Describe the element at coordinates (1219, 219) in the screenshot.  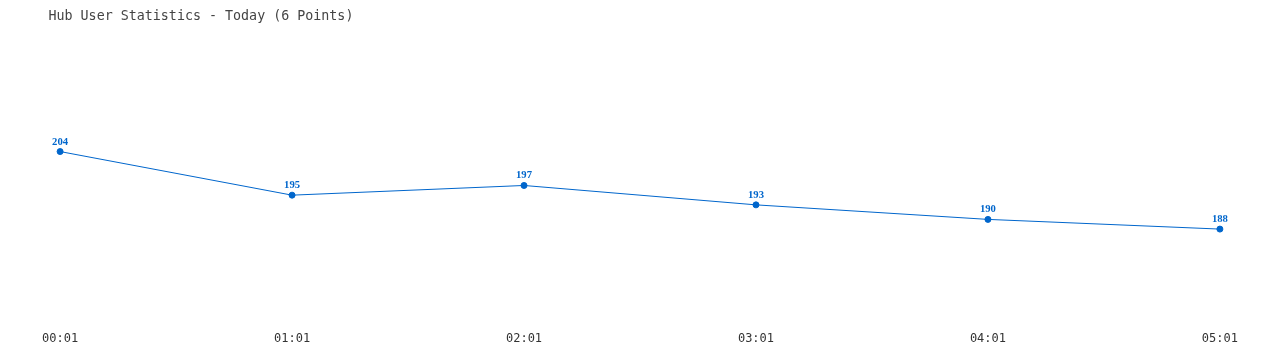
I see `data-label: 188` at that location.